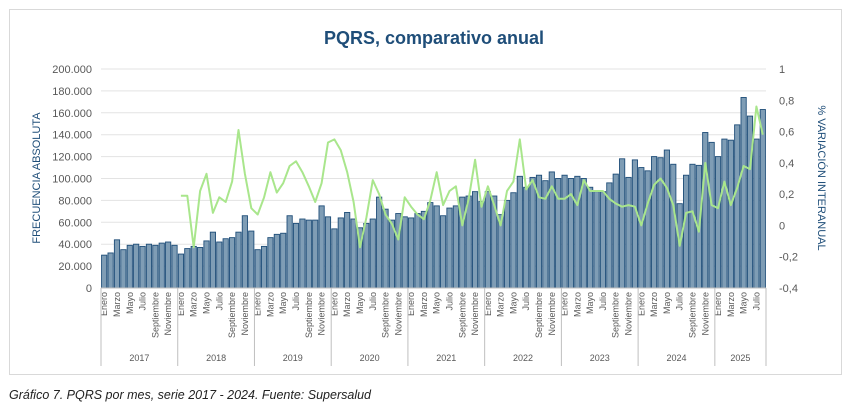 The image size is (847, 415). I want to click on y-tick-label: 40.000, so click(75, 245).